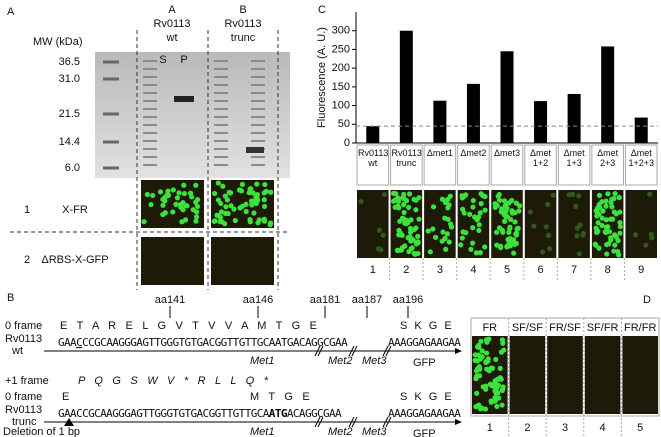 The image size is (661, 437). I want to click on fraction: S, so click(162, 60).